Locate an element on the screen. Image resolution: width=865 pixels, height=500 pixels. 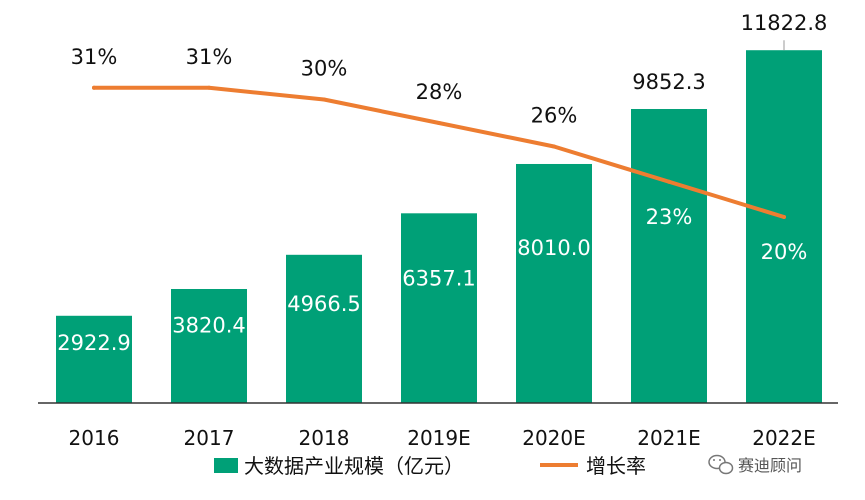
rate-value-label-2021E: 23% is located at coordinates (669, 217).